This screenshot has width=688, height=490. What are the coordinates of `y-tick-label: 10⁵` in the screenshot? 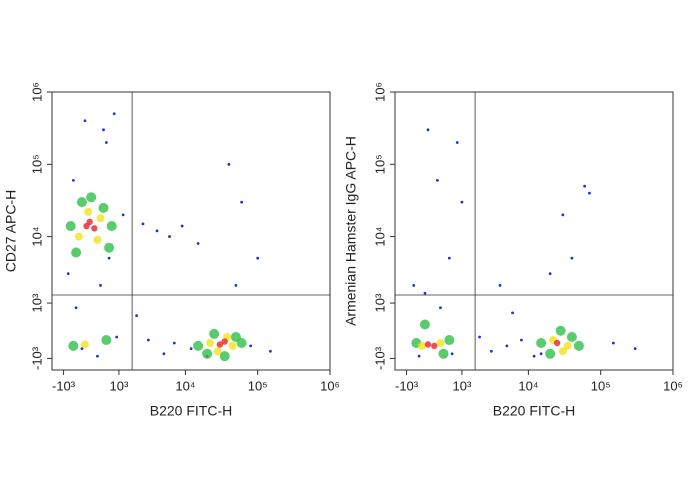 It's located at (379, 164).